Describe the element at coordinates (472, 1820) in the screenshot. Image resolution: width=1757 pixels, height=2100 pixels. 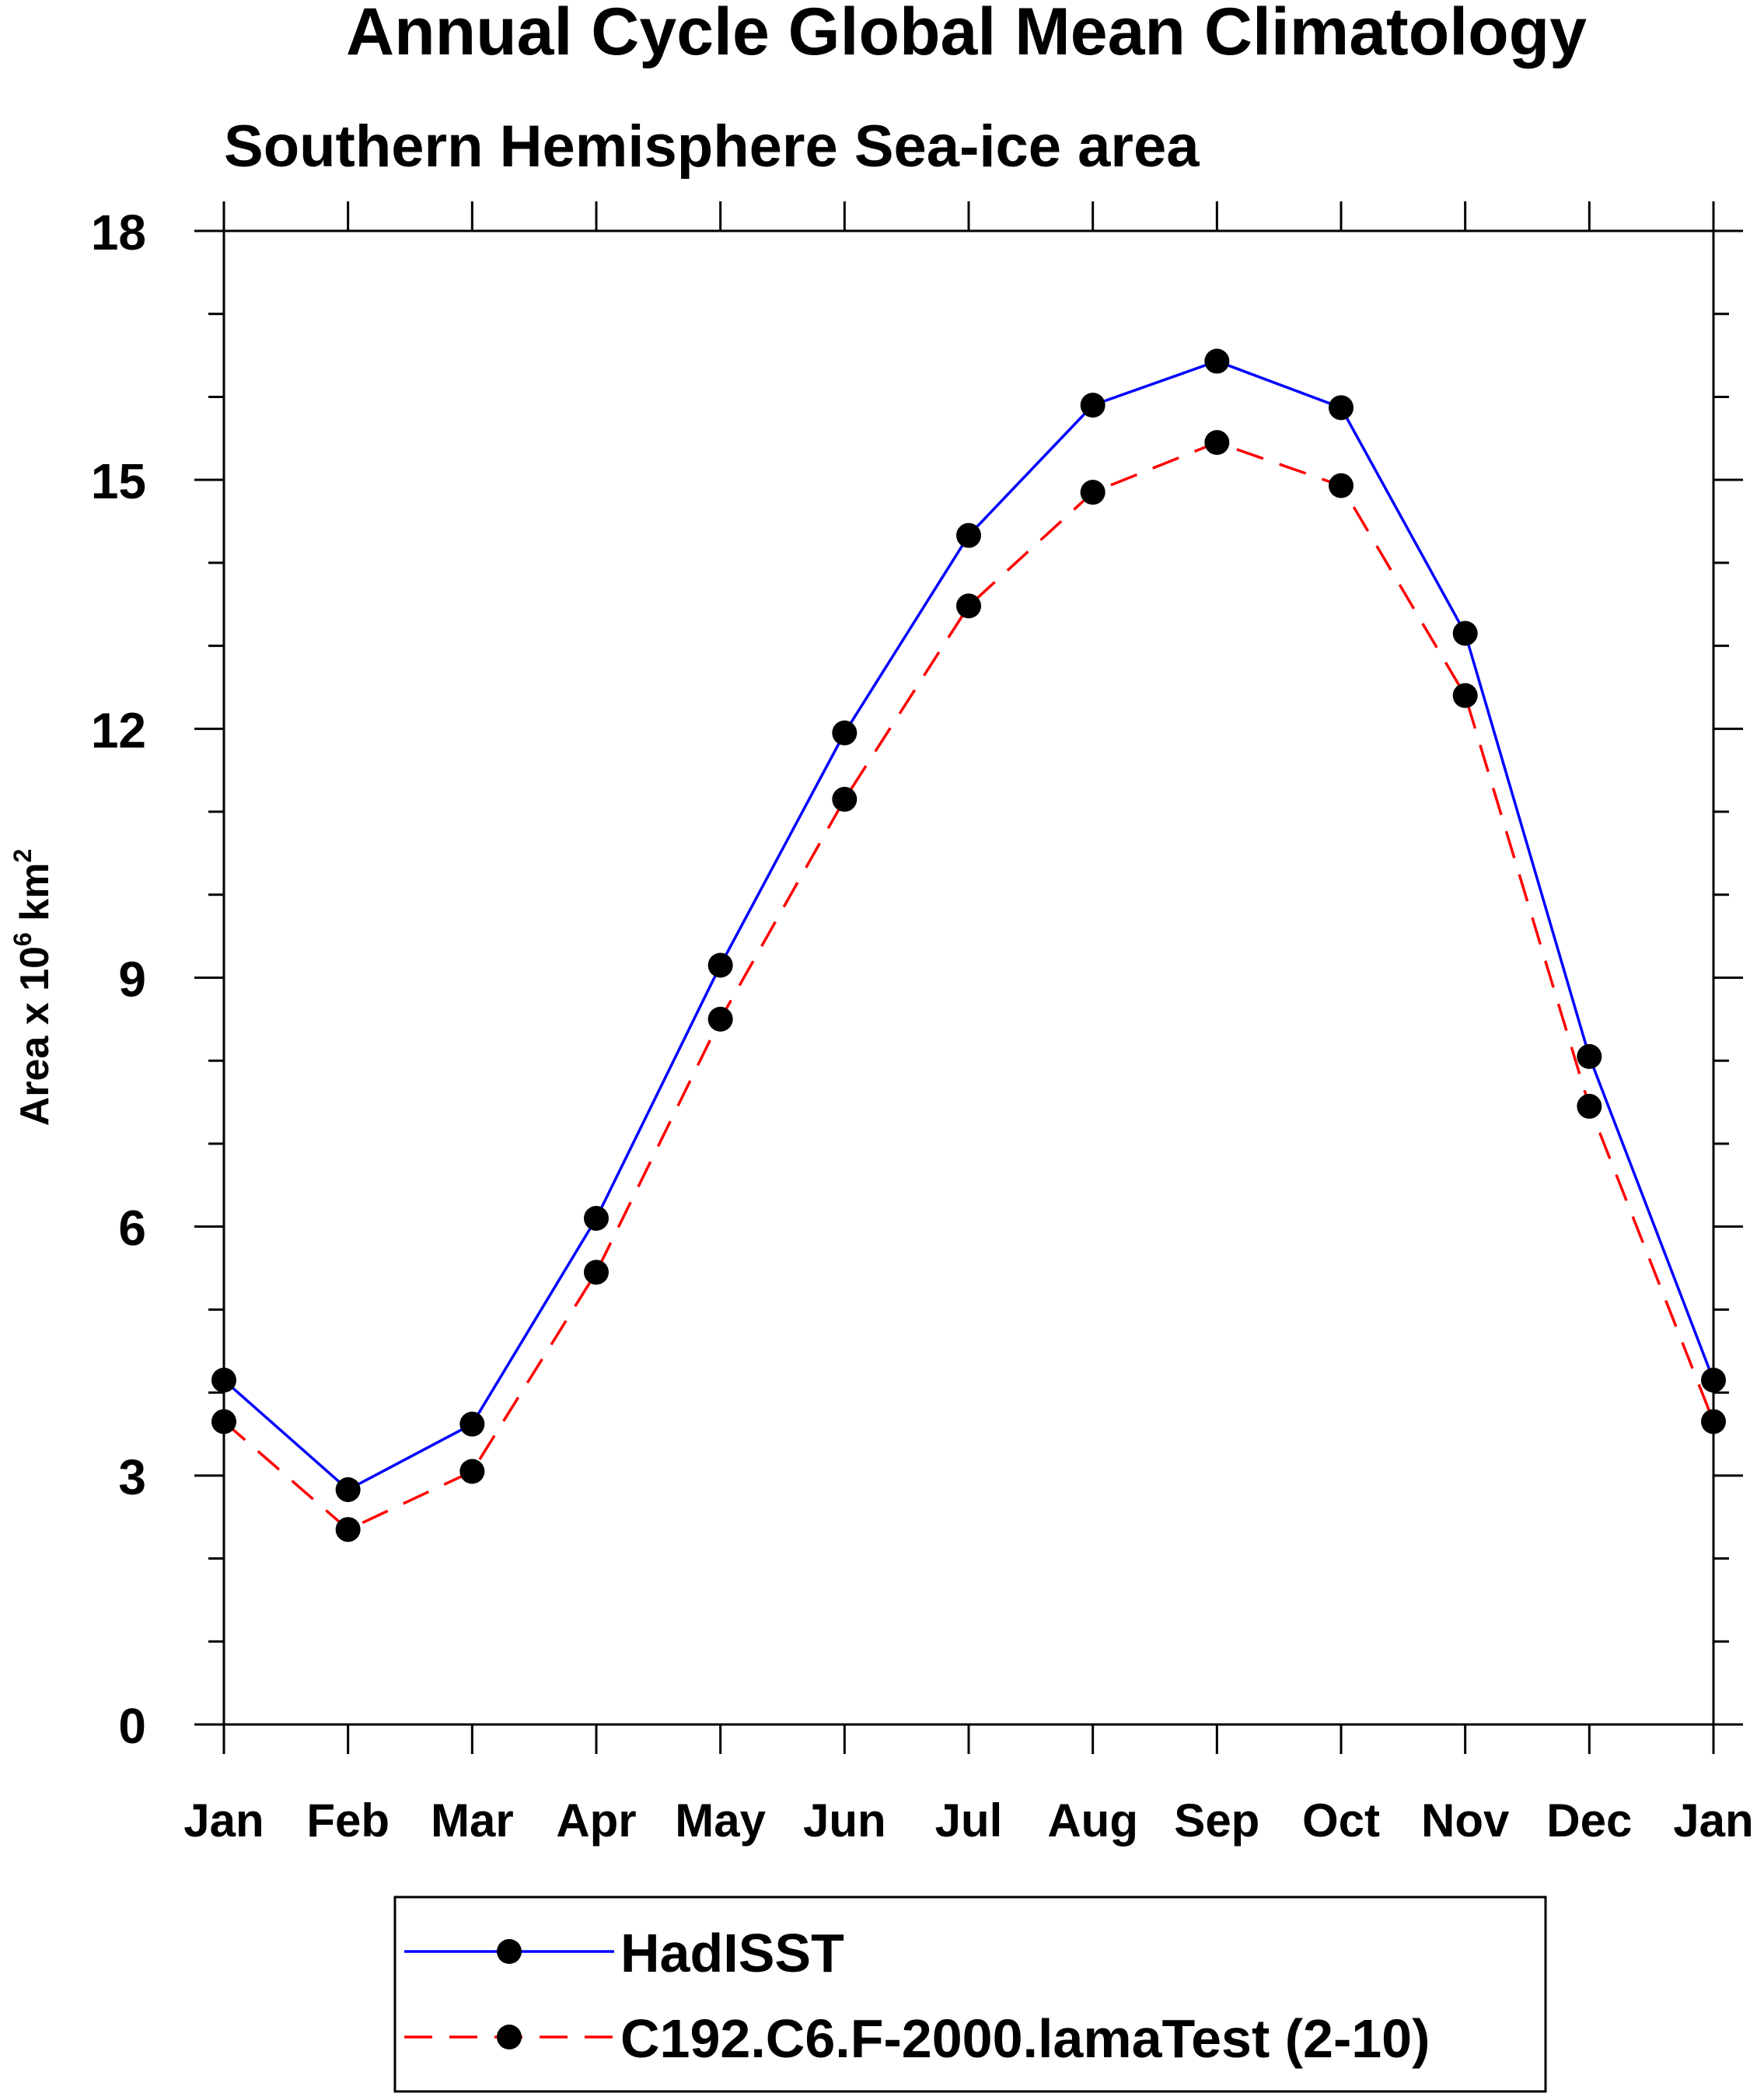
I see `x-tick-label: Mar` at that location.